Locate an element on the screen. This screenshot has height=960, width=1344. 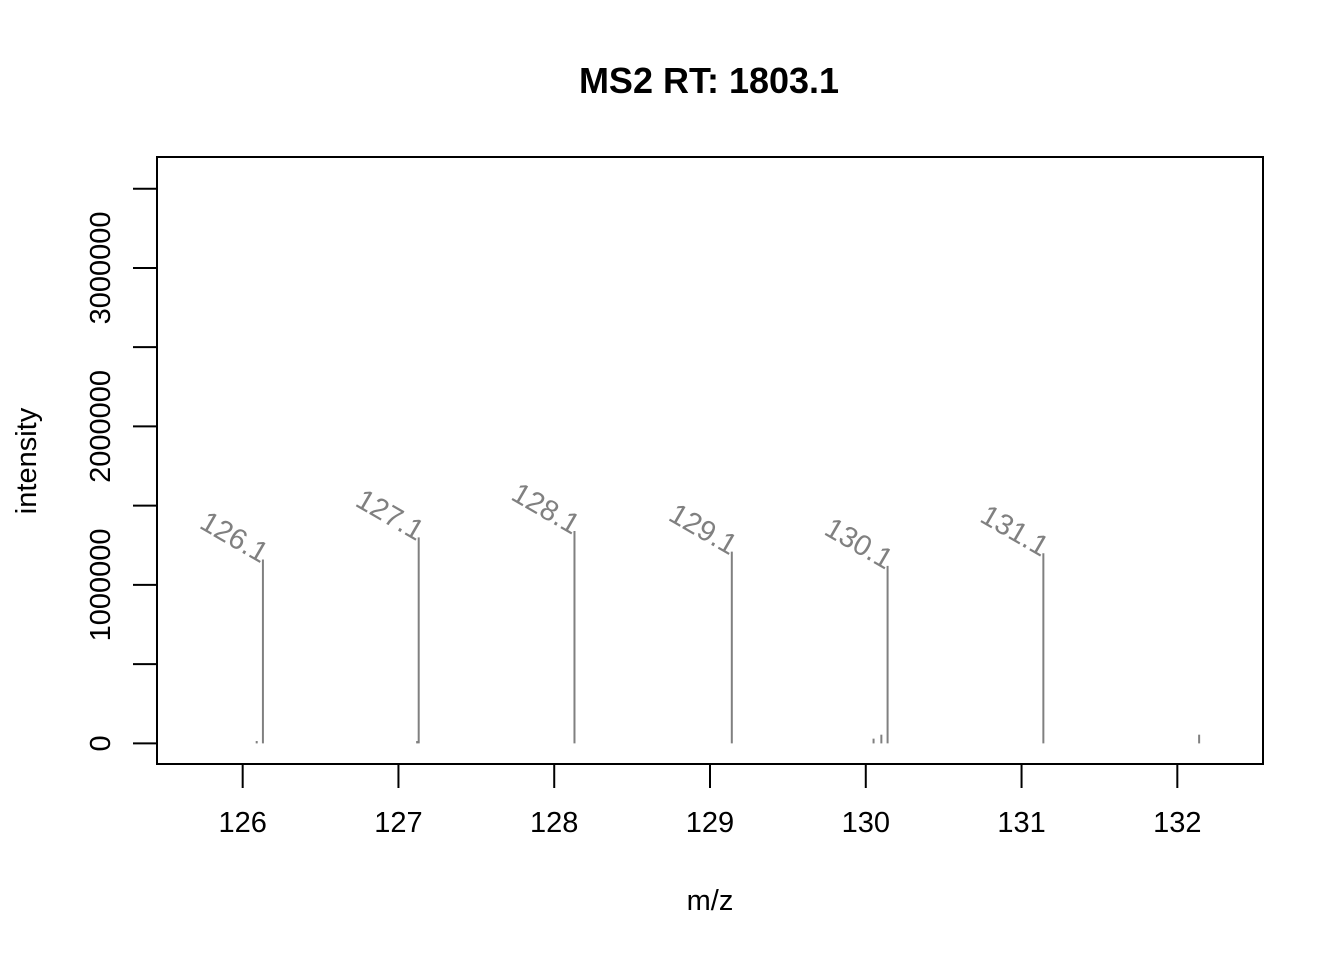
x-tick-label: 132 is located at coordinates (1177, 823).